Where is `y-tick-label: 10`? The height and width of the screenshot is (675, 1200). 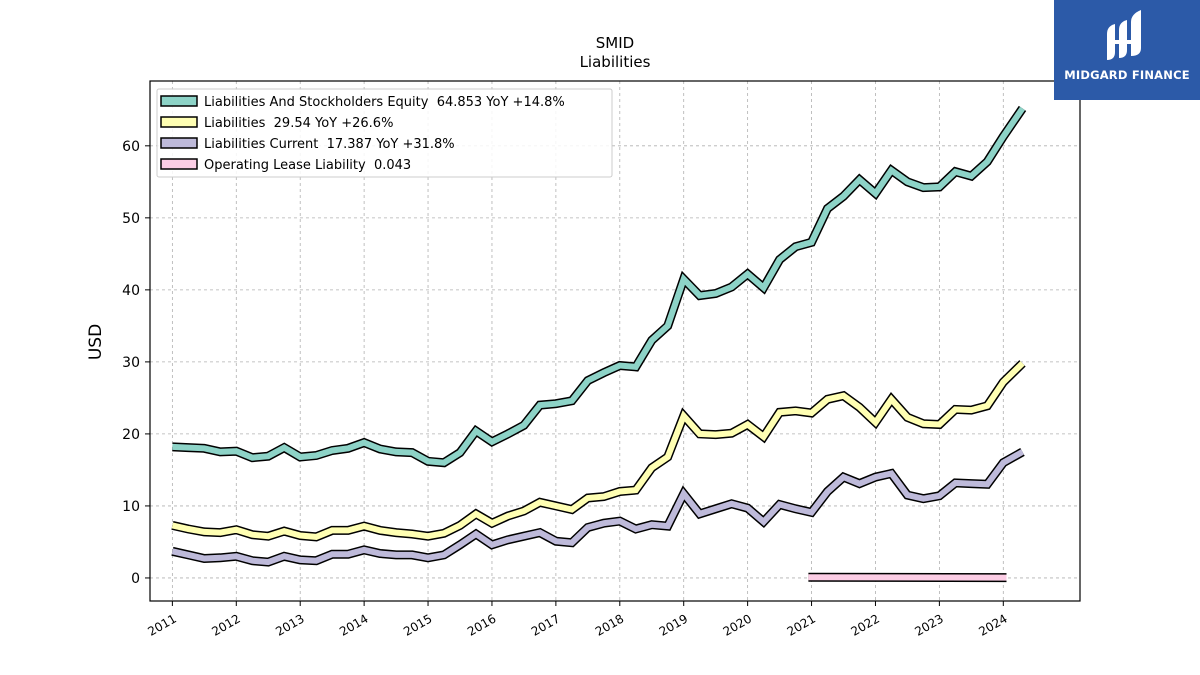 y-tick-label: 10 is located at coordinates (131, 507).